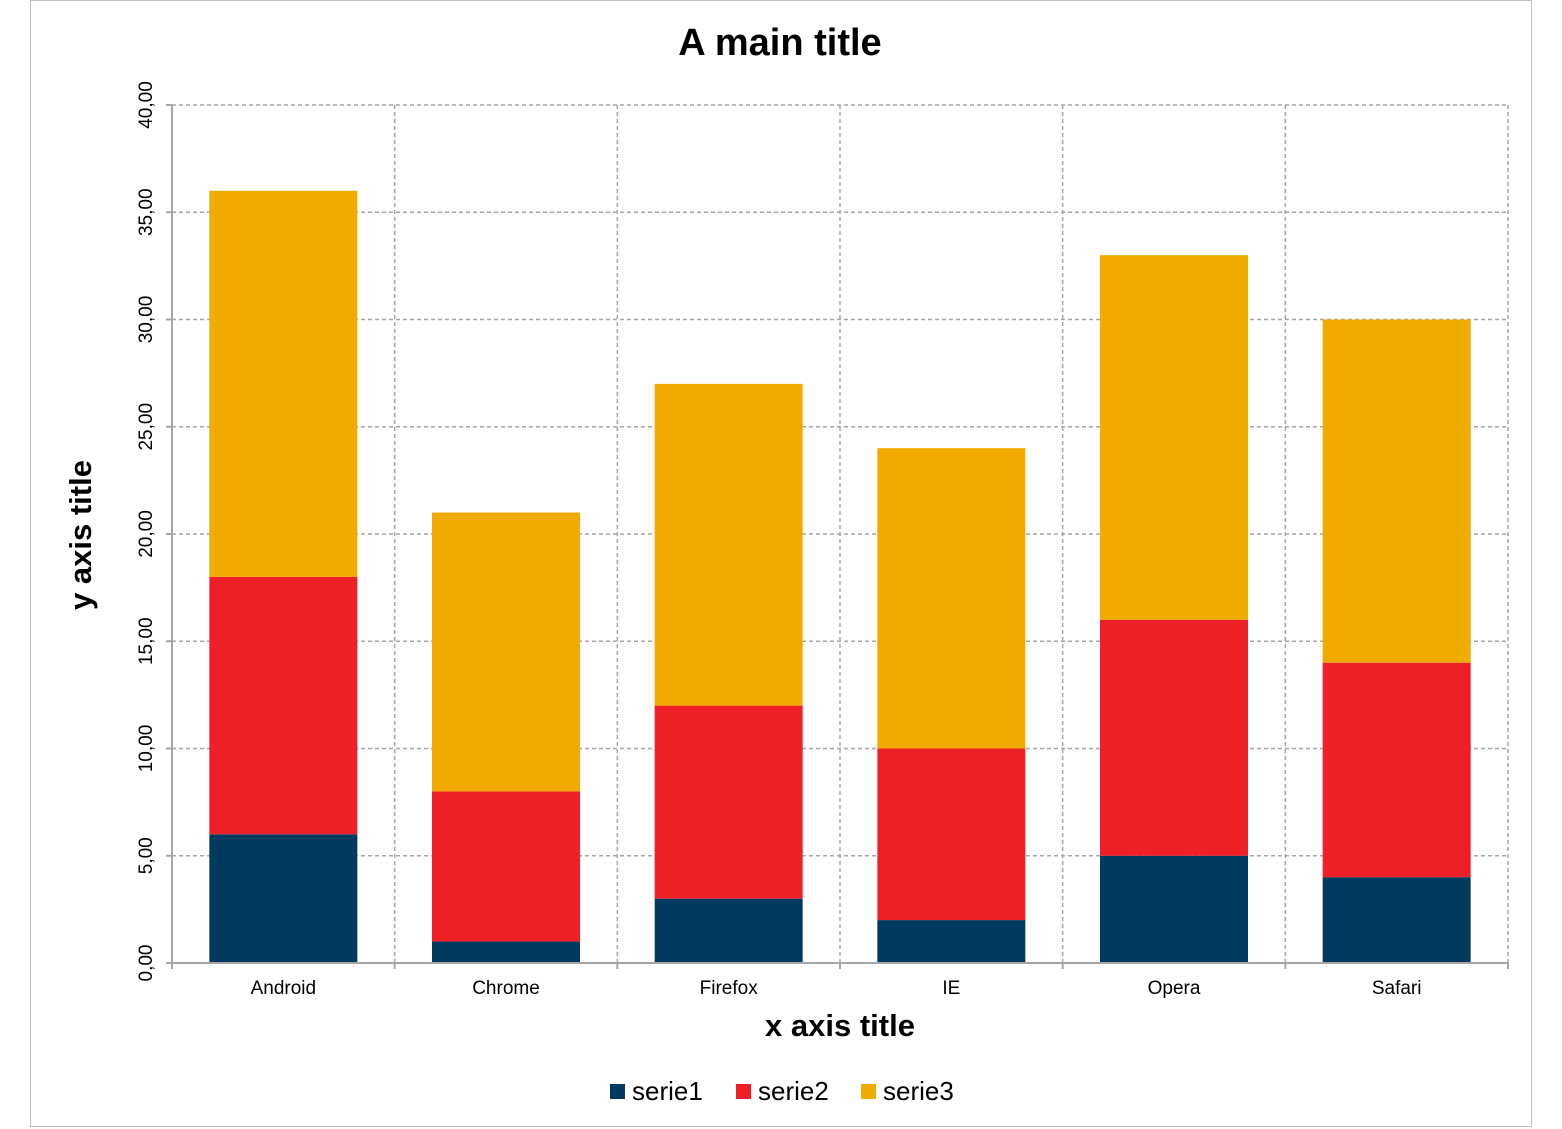  What do you see at coordinates (146, 212) in the screenshot?
I see `y-tick-label-7: 35,00` at bounding box center [146, 212].